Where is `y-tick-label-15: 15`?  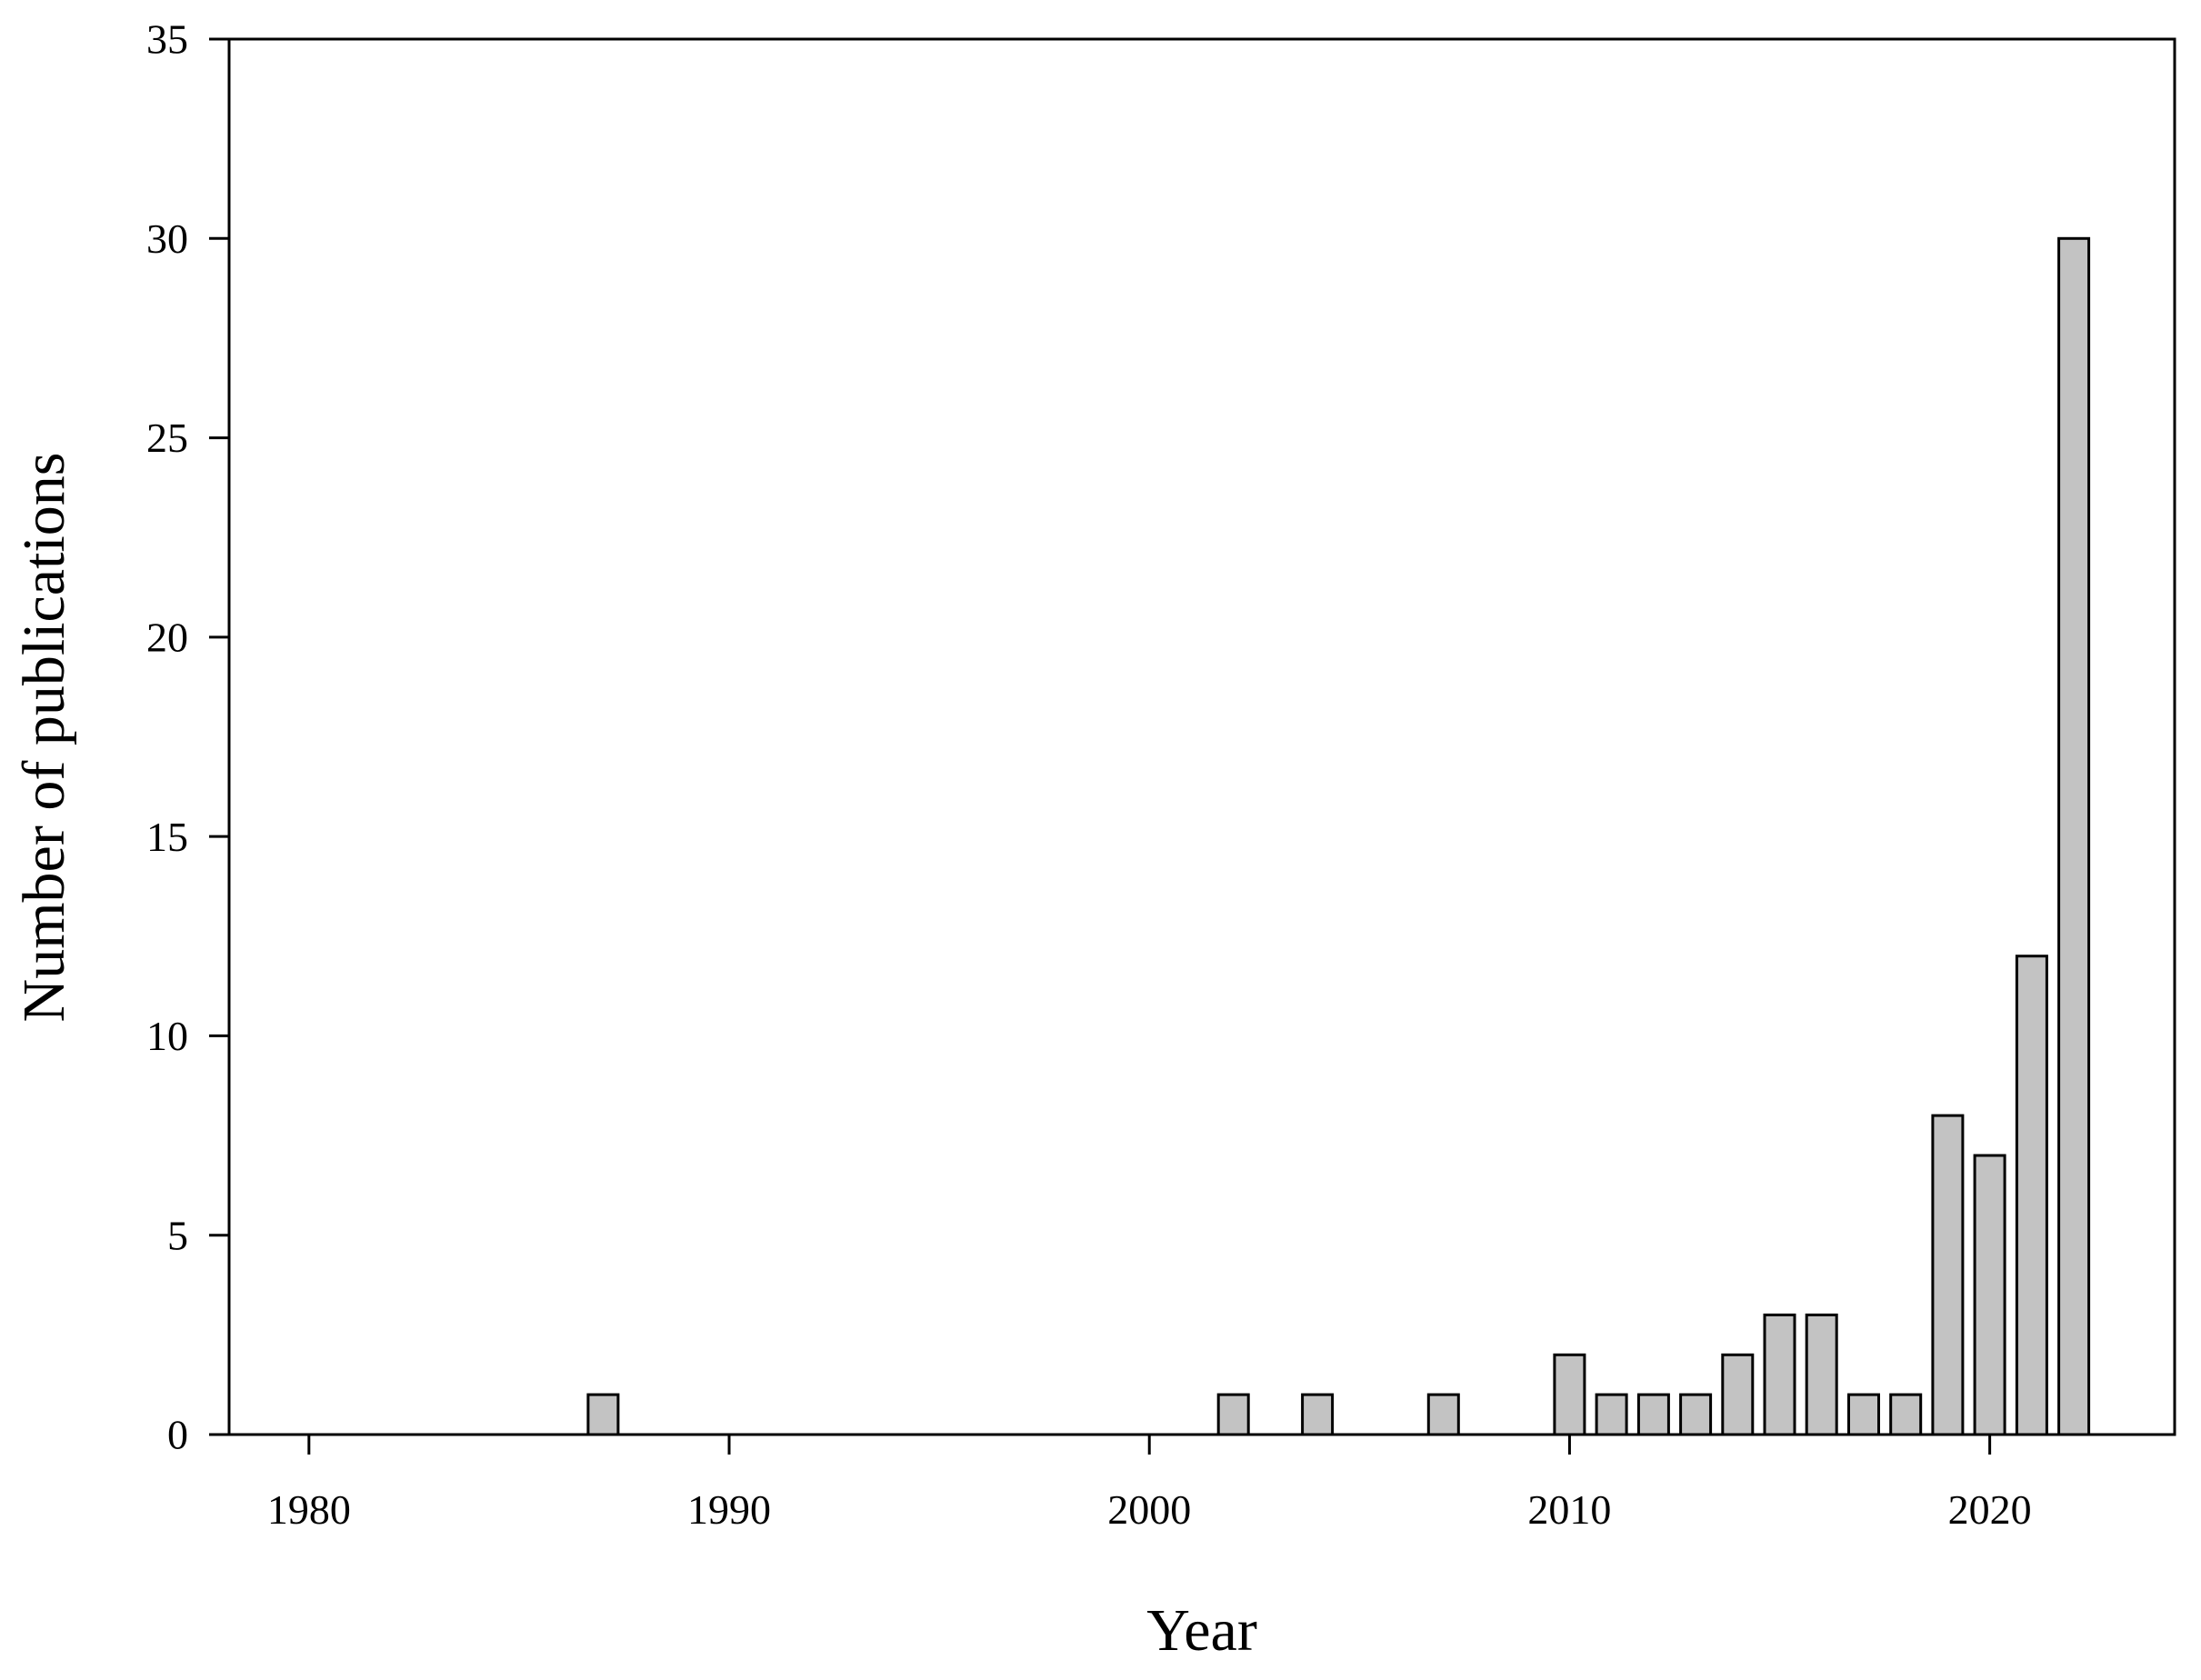 y-tick-label-15: 15 is located at coordinates (167, 837).